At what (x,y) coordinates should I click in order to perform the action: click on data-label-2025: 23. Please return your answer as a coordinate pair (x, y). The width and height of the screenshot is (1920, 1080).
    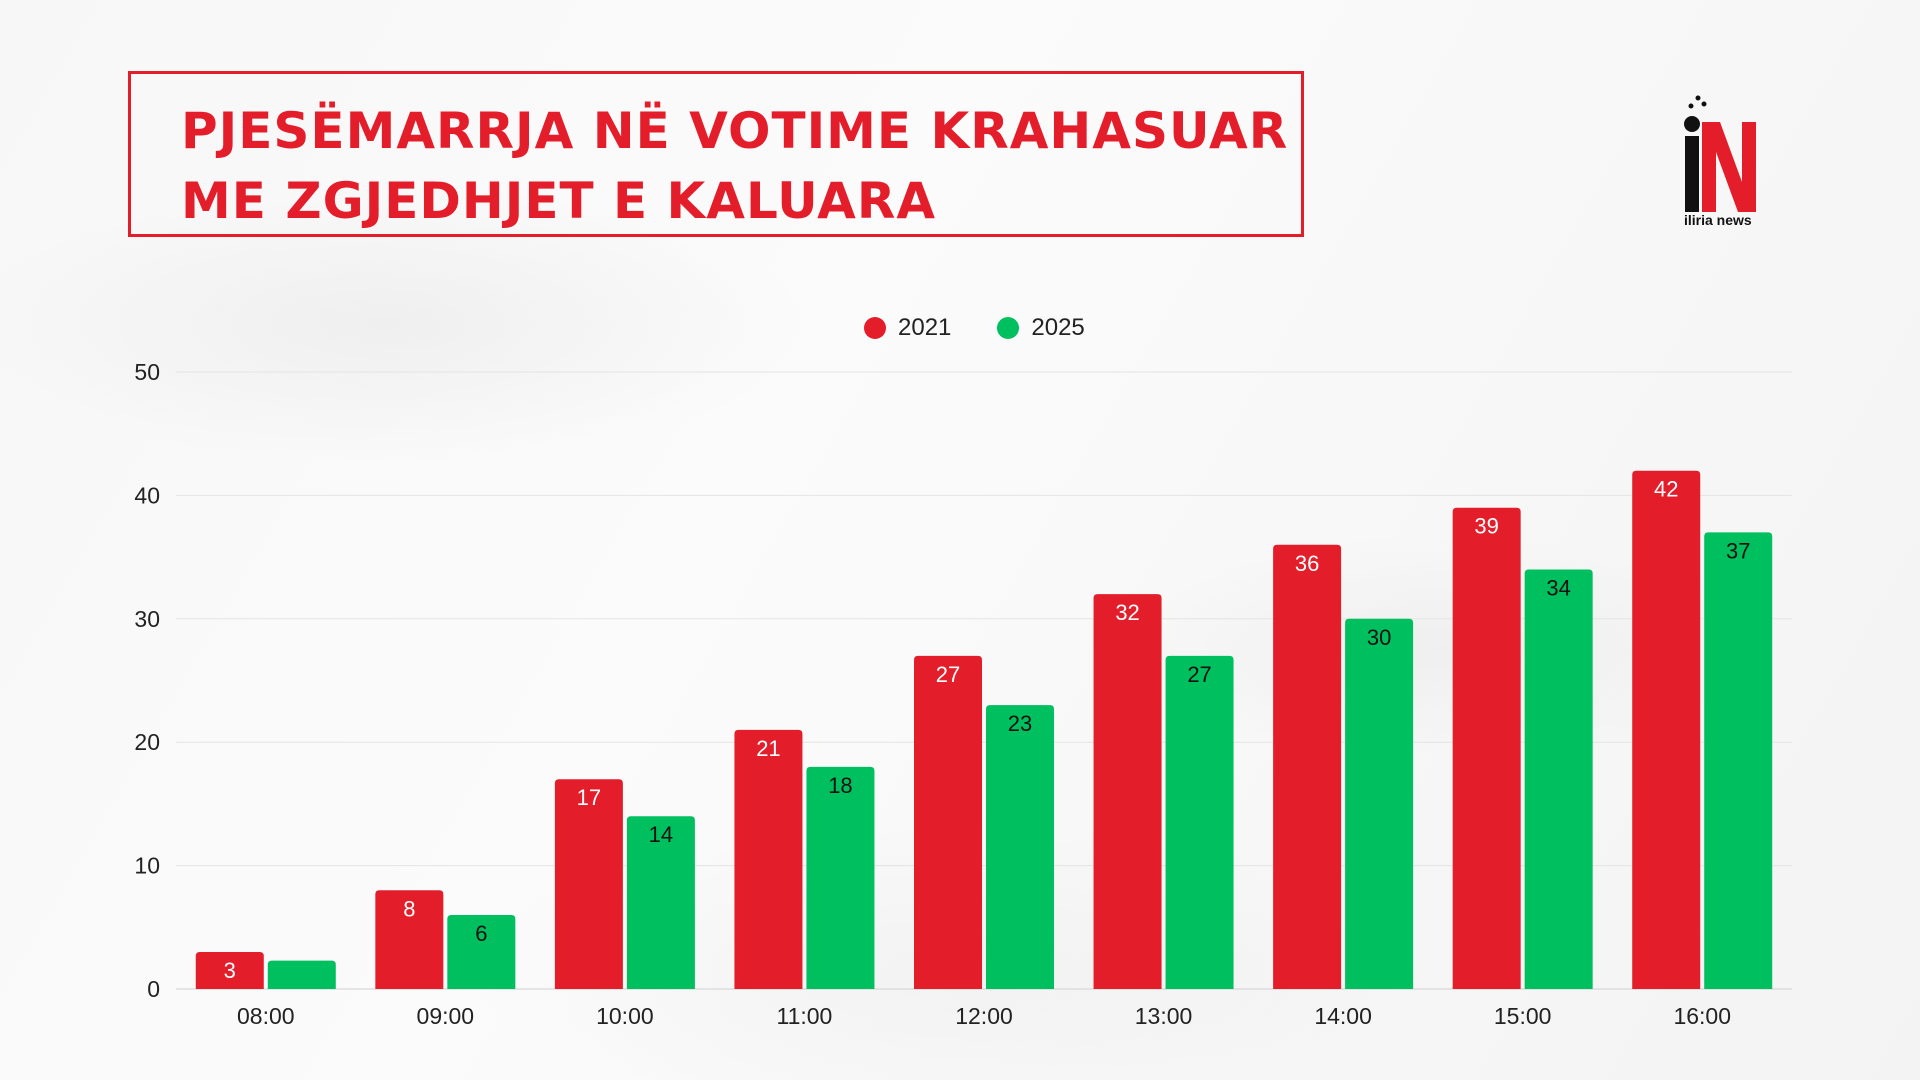
    Looking at the image, I should click on (1020, 723).